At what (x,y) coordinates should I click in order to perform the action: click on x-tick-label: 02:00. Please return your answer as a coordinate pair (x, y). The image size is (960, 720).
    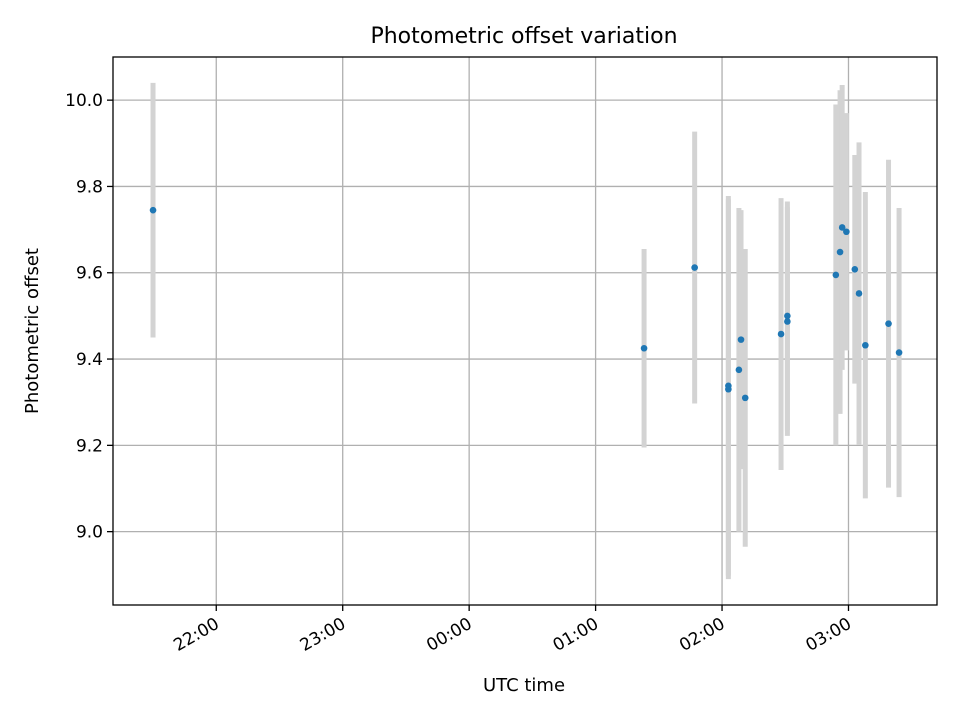
    Looking at the image, I should click on (702, 635).